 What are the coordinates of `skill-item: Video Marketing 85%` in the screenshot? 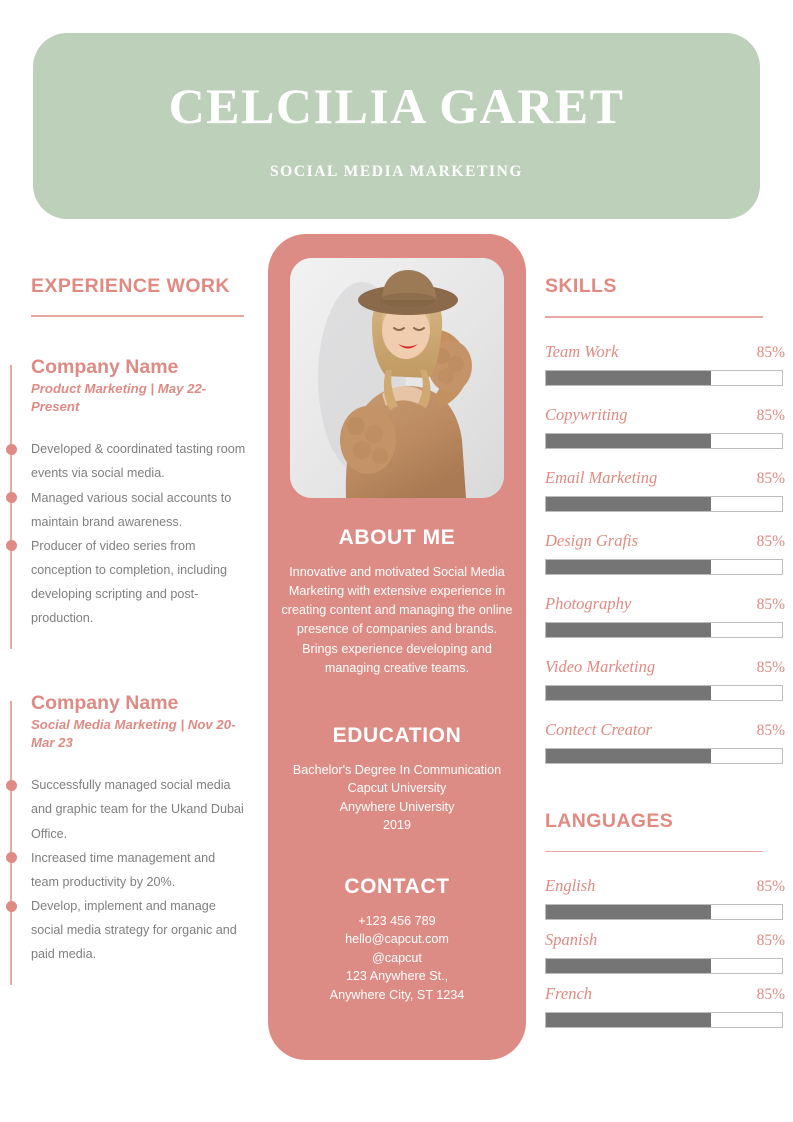 It's located at (665, 679).